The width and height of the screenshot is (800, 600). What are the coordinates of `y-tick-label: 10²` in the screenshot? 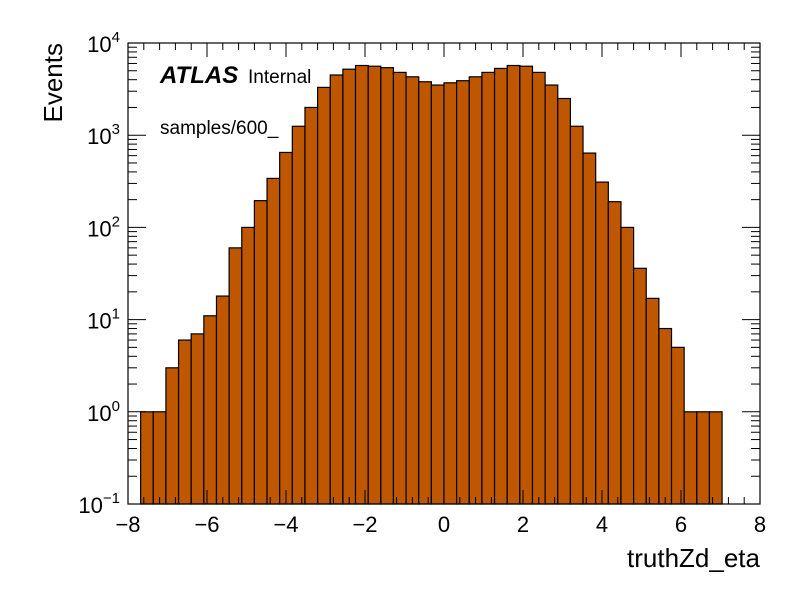 It's located at (103, 227).